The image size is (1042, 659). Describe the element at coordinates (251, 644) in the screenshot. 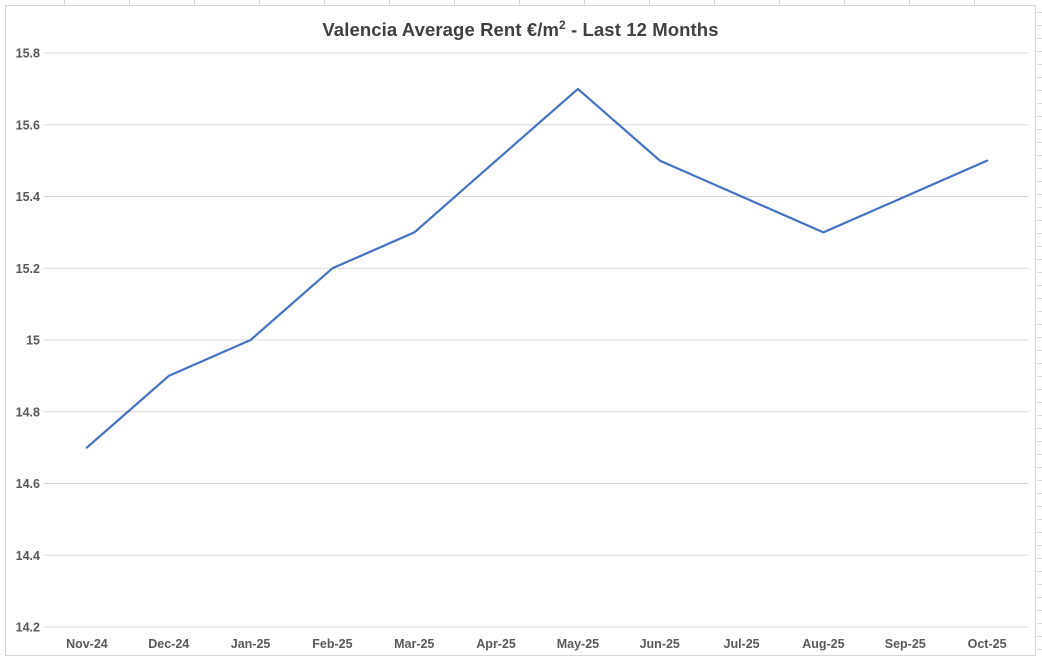

I see `x-axis-tick-label: Jan-25` at that location.